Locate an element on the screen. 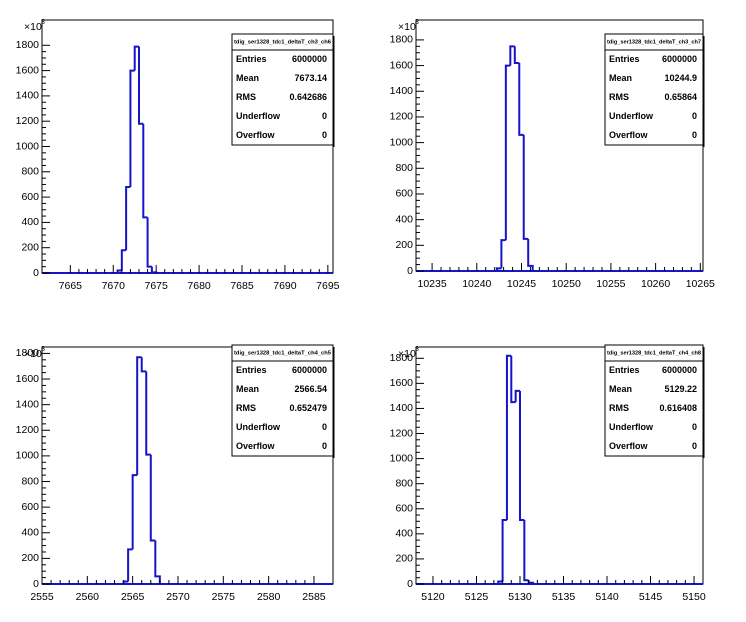  x-tick-label: 10235 is located at coordinates (431, 284).